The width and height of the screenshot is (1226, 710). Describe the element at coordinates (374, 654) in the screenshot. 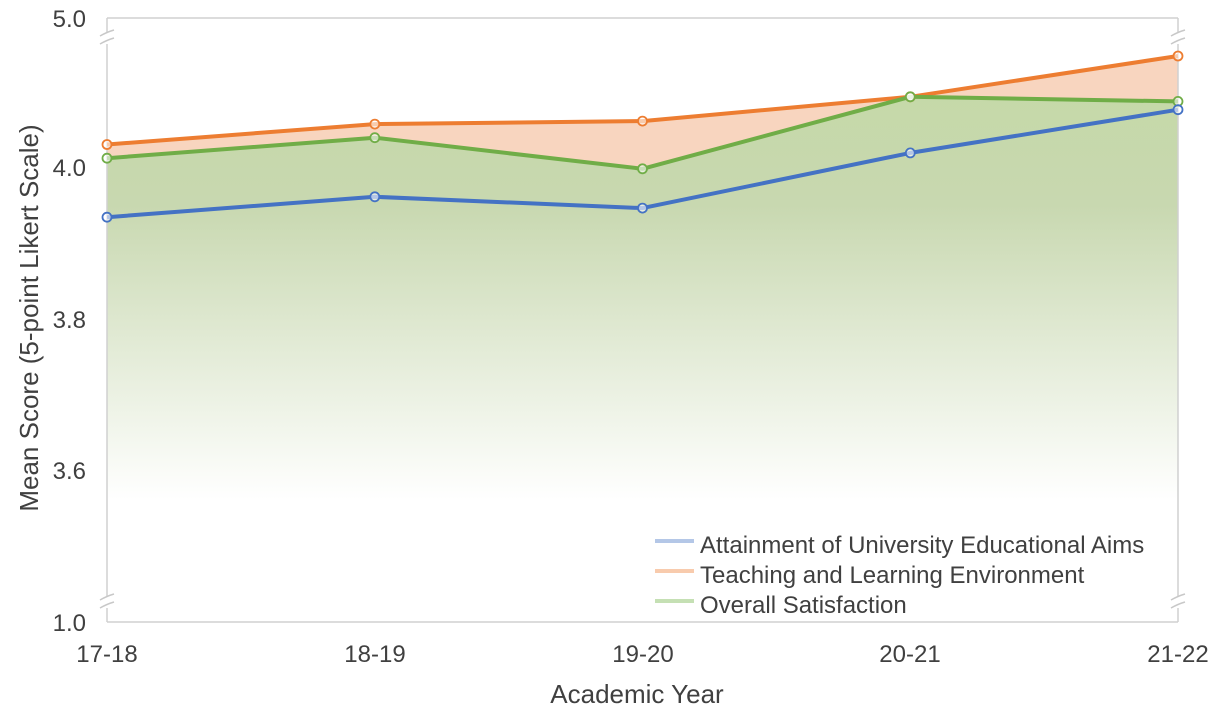

I see `x-tick-label: 18-19` at that location.